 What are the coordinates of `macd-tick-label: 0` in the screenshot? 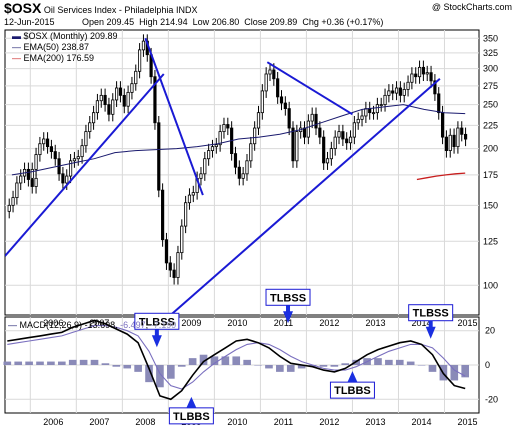 It's located at (487, 365).